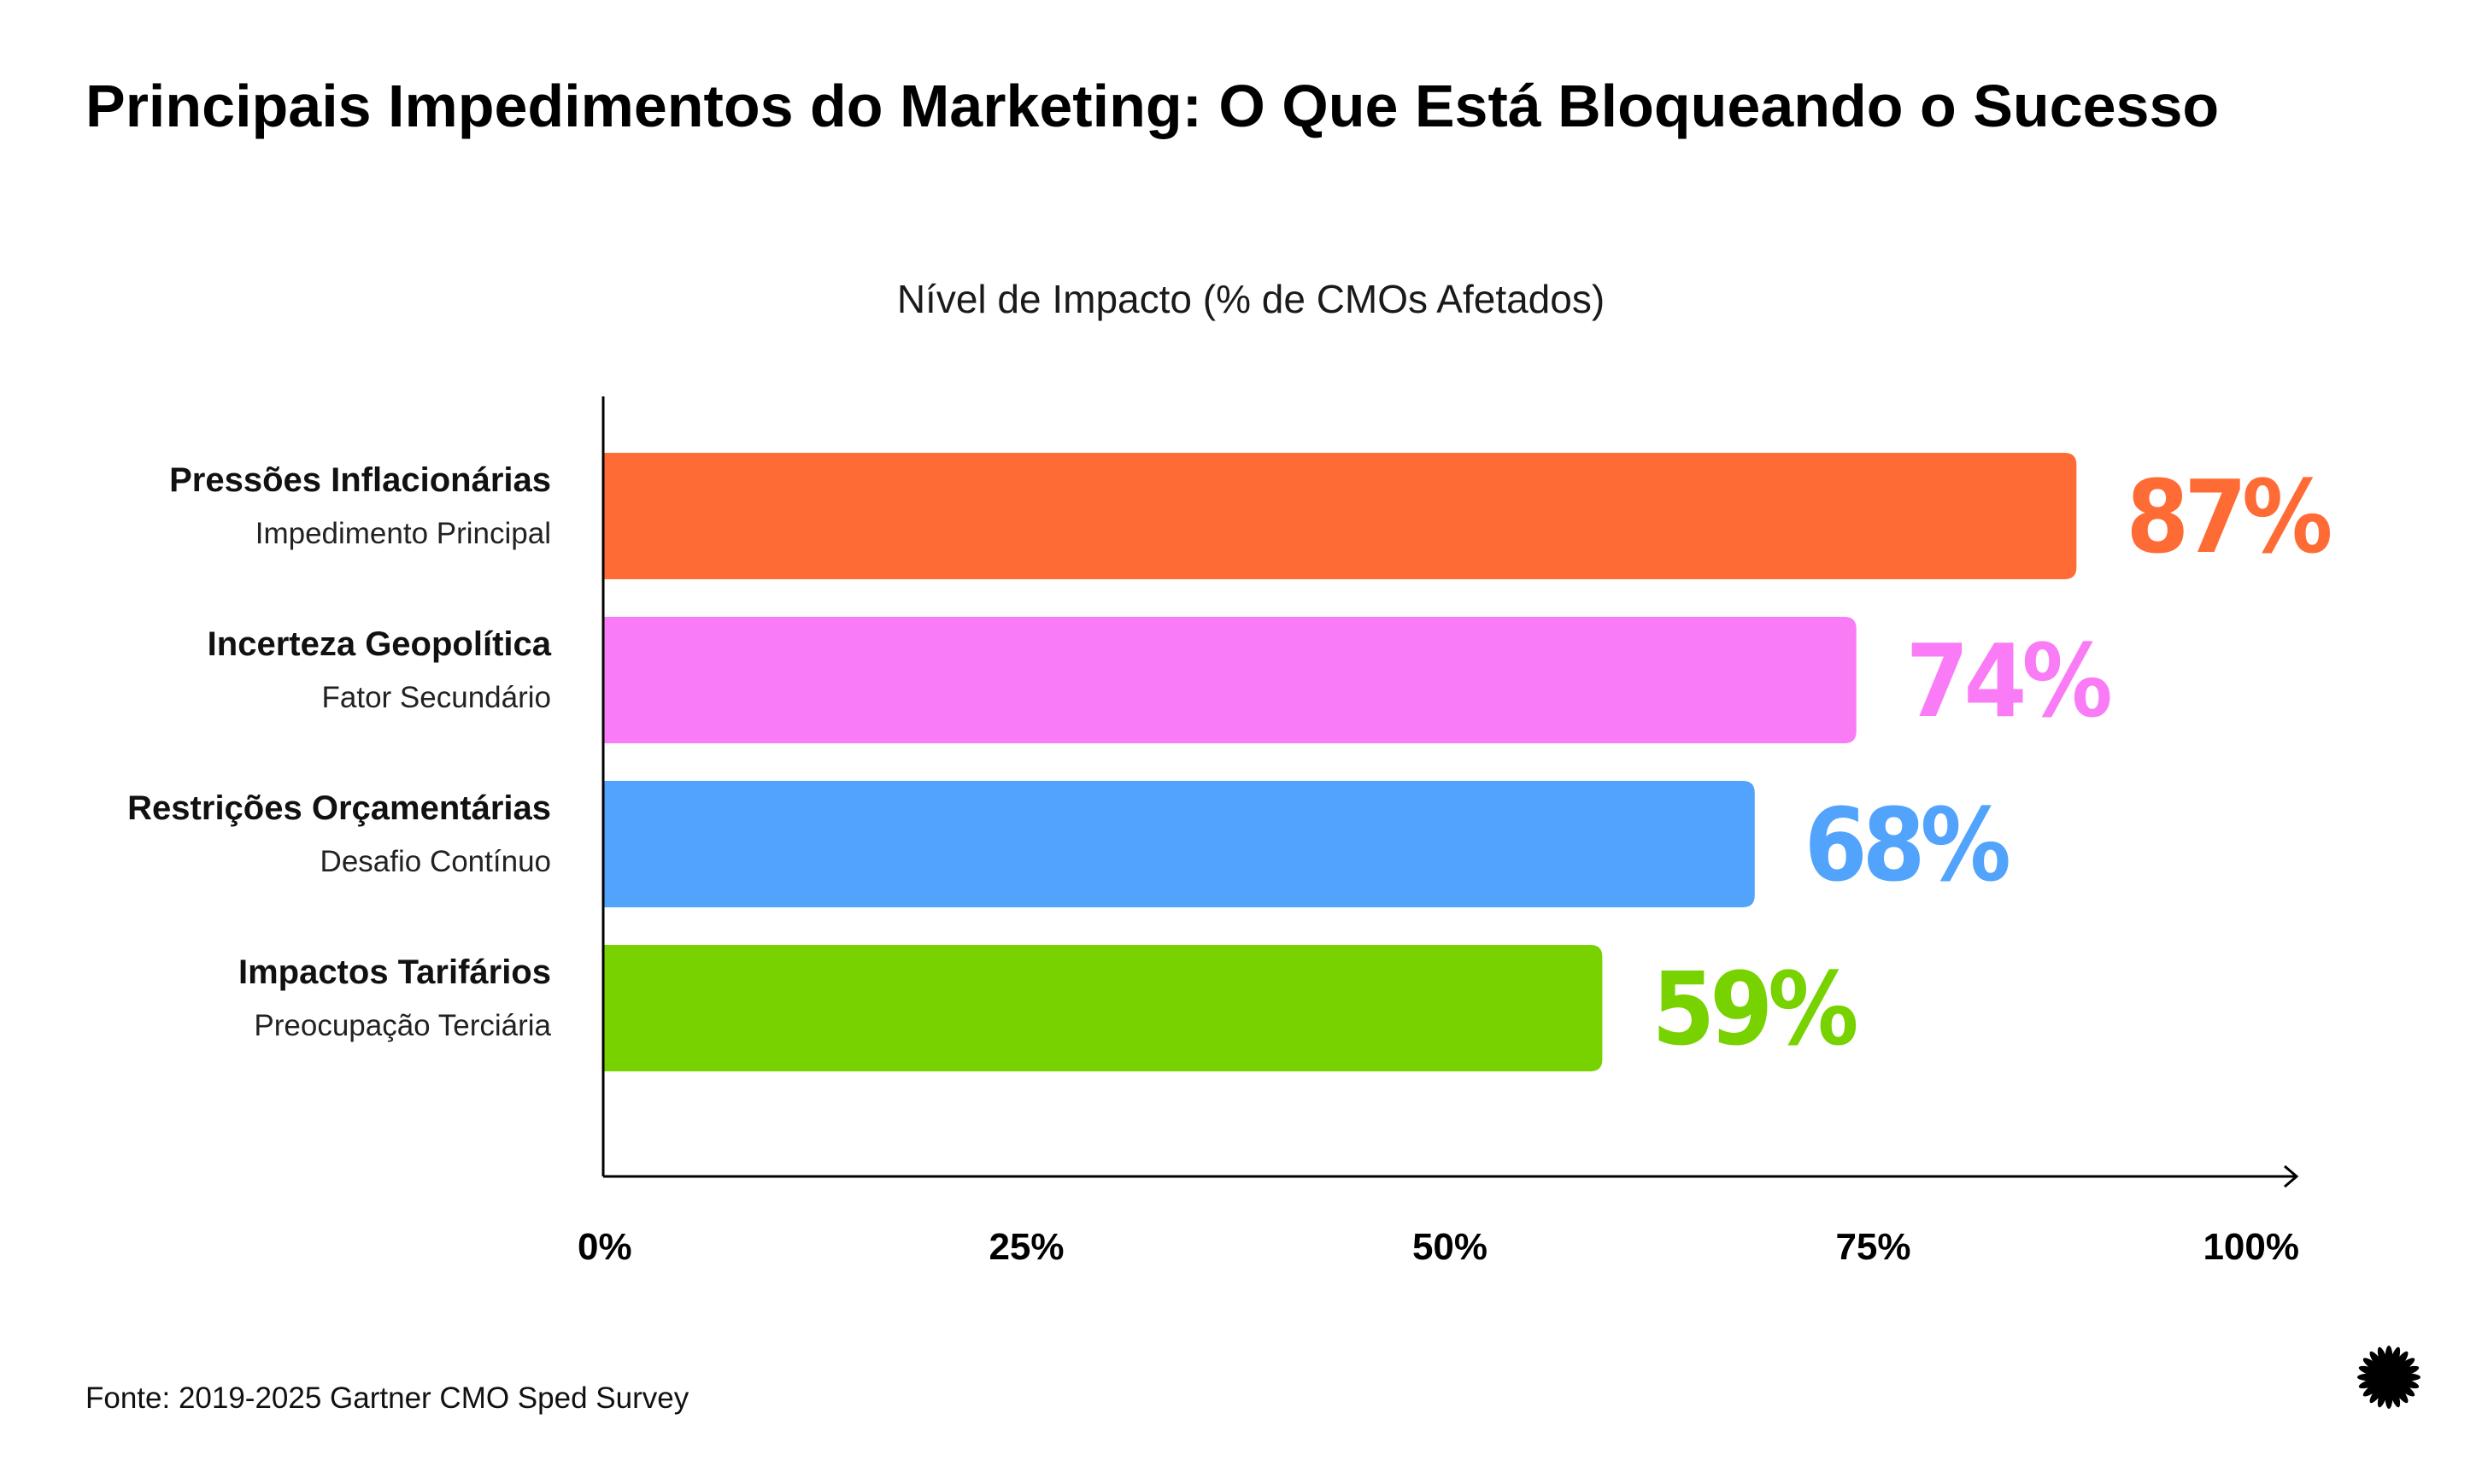 The image size is (2488, 1484). What do you see at coordinates (1026, 1247) in the screenshot?
I see `x-tick-label-1: 25%` at bounding box center [1026, 1247].